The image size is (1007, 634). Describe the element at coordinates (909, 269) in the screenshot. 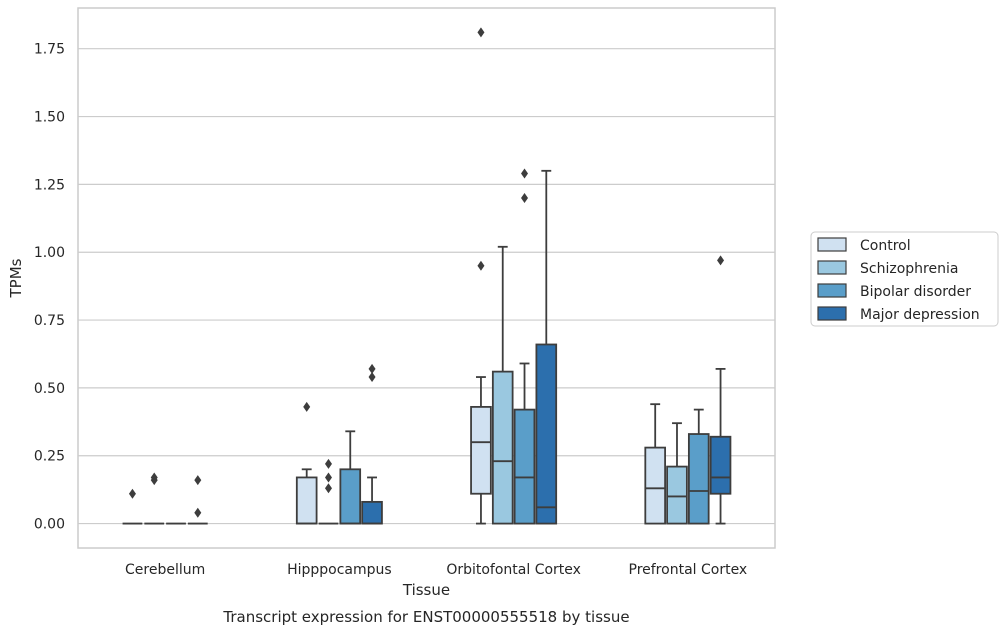

I see `legend-label: Schizophrenia` at that location.